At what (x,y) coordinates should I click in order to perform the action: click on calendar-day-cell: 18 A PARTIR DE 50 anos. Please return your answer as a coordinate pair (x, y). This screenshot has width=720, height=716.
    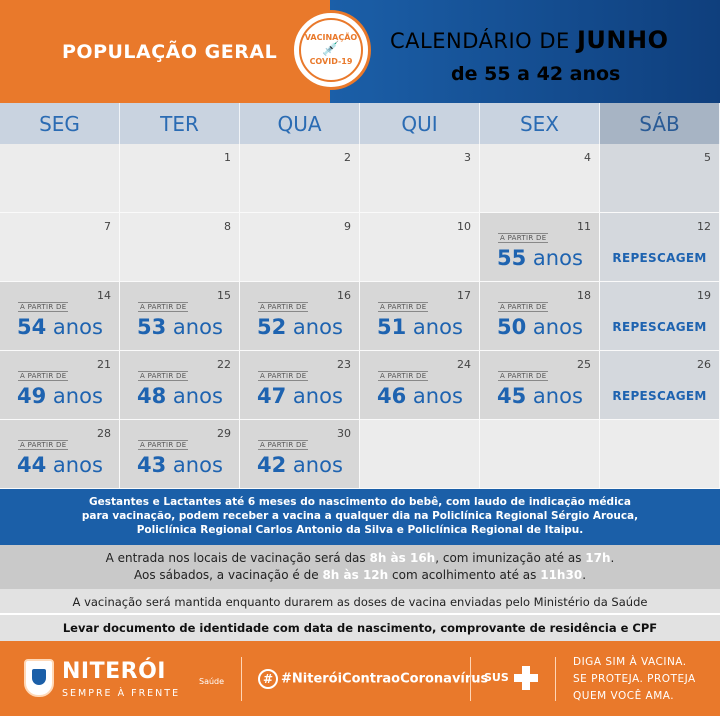
    Looking at the image, I should click on (540, 316).